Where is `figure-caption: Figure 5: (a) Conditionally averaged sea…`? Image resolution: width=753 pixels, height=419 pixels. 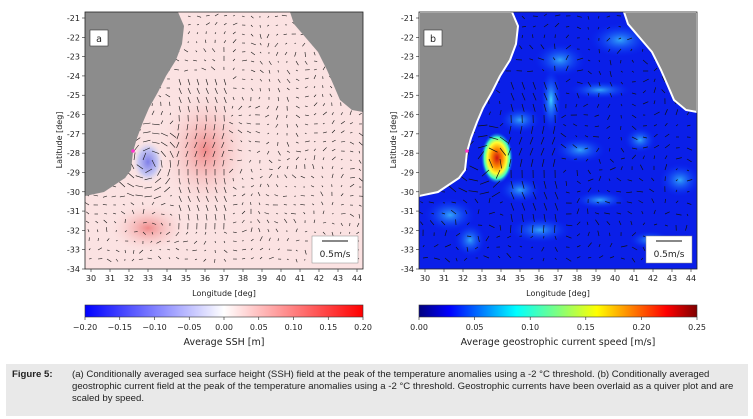
figure-caption: Figure 5: (a) Conditionally averaged sea… is located at coordinates (377, 390).